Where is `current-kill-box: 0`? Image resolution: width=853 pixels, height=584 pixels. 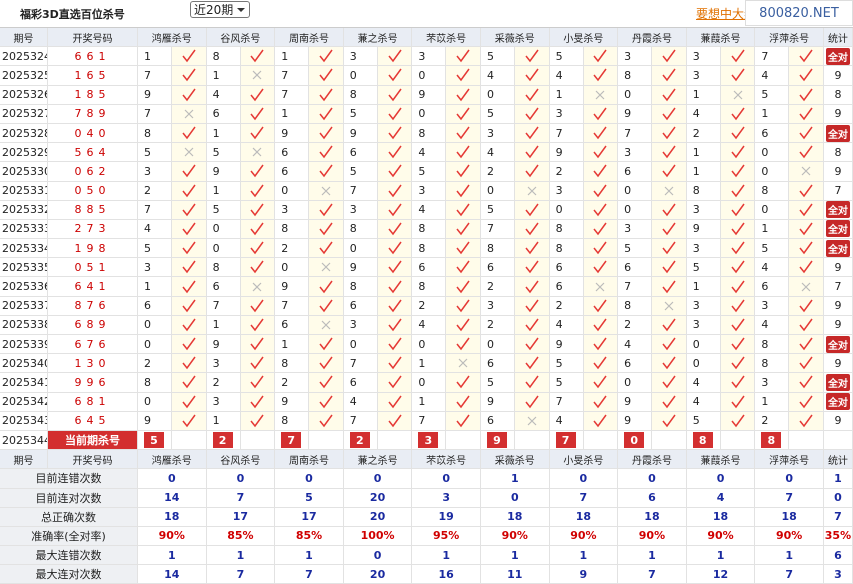 current-kill-box: 0 is located at coordinates (634, 440).